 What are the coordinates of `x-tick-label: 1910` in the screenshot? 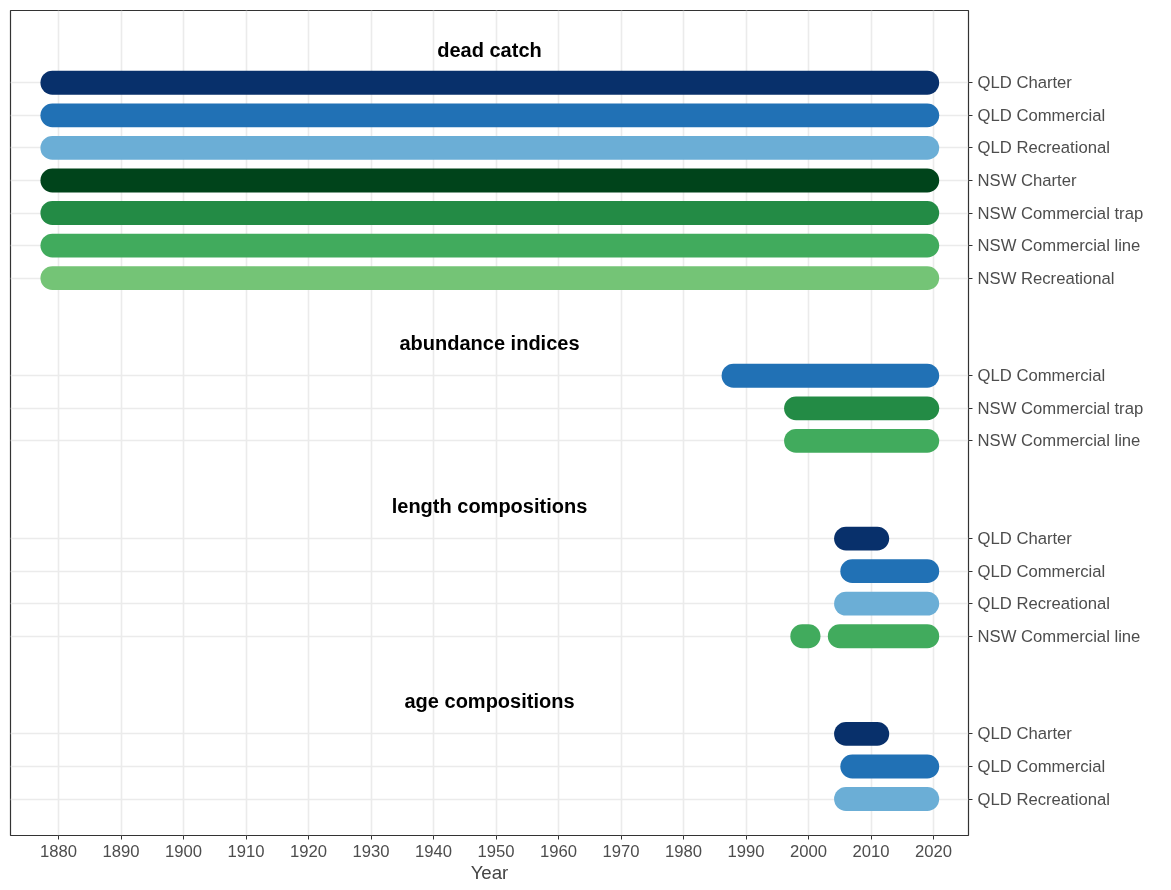 It's located at (246, 851).